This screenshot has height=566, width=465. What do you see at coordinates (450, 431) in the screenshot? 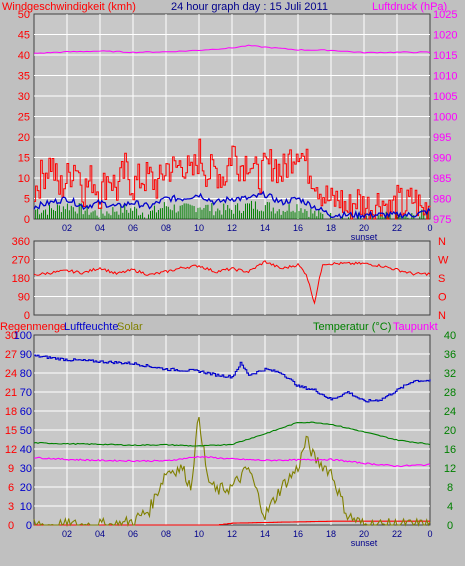
I see `temperature-y-tick-label: 20` at bounding box center [450, 431].